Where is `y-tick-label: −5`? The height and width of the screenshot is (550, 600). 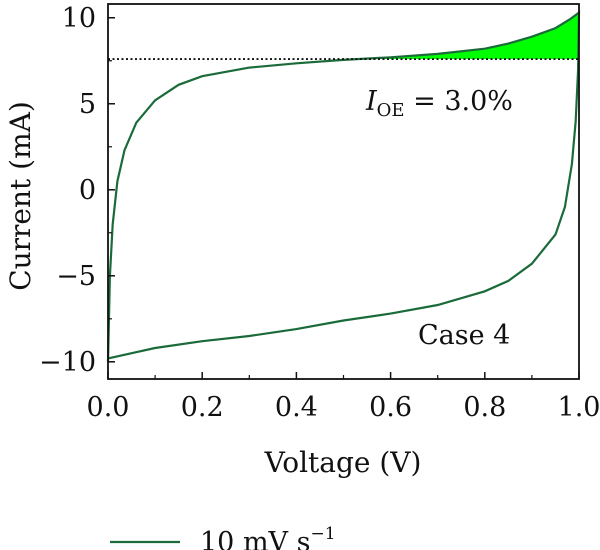
y-tick-label: −5 is located at coordinates (76, 276).